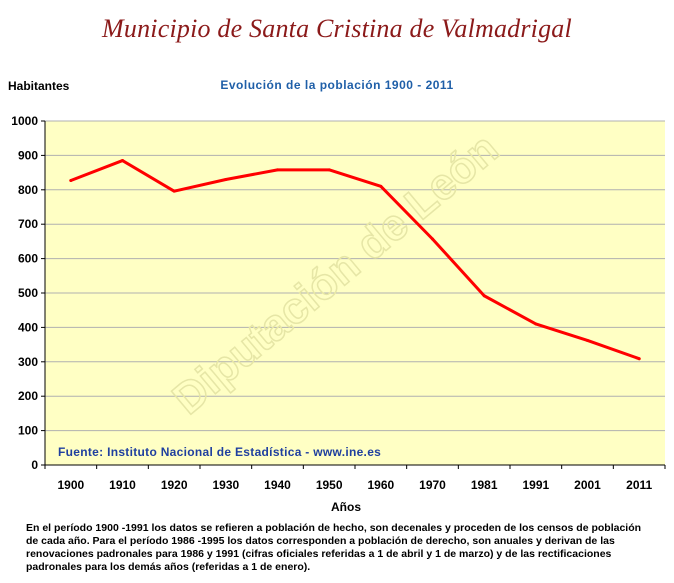 This screenshot has height=583, width=674. I want to click on x-axis-label: Años, so click(346, 507).